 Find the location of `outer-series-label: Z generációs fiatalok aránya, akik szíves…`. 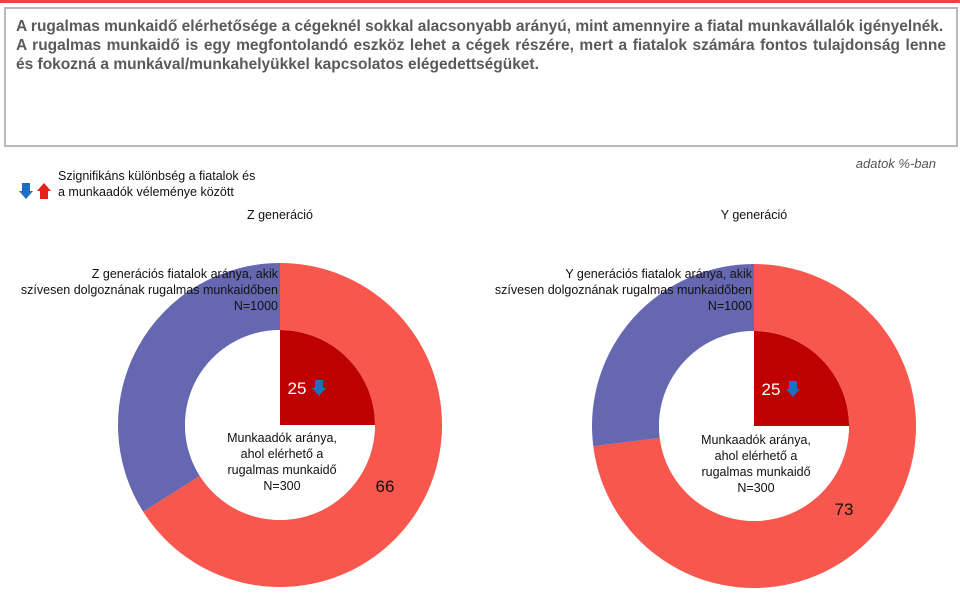

outer-series-label: Z generációs fiatalok aránya, akik szíves… is located at coordinates (150, 290).